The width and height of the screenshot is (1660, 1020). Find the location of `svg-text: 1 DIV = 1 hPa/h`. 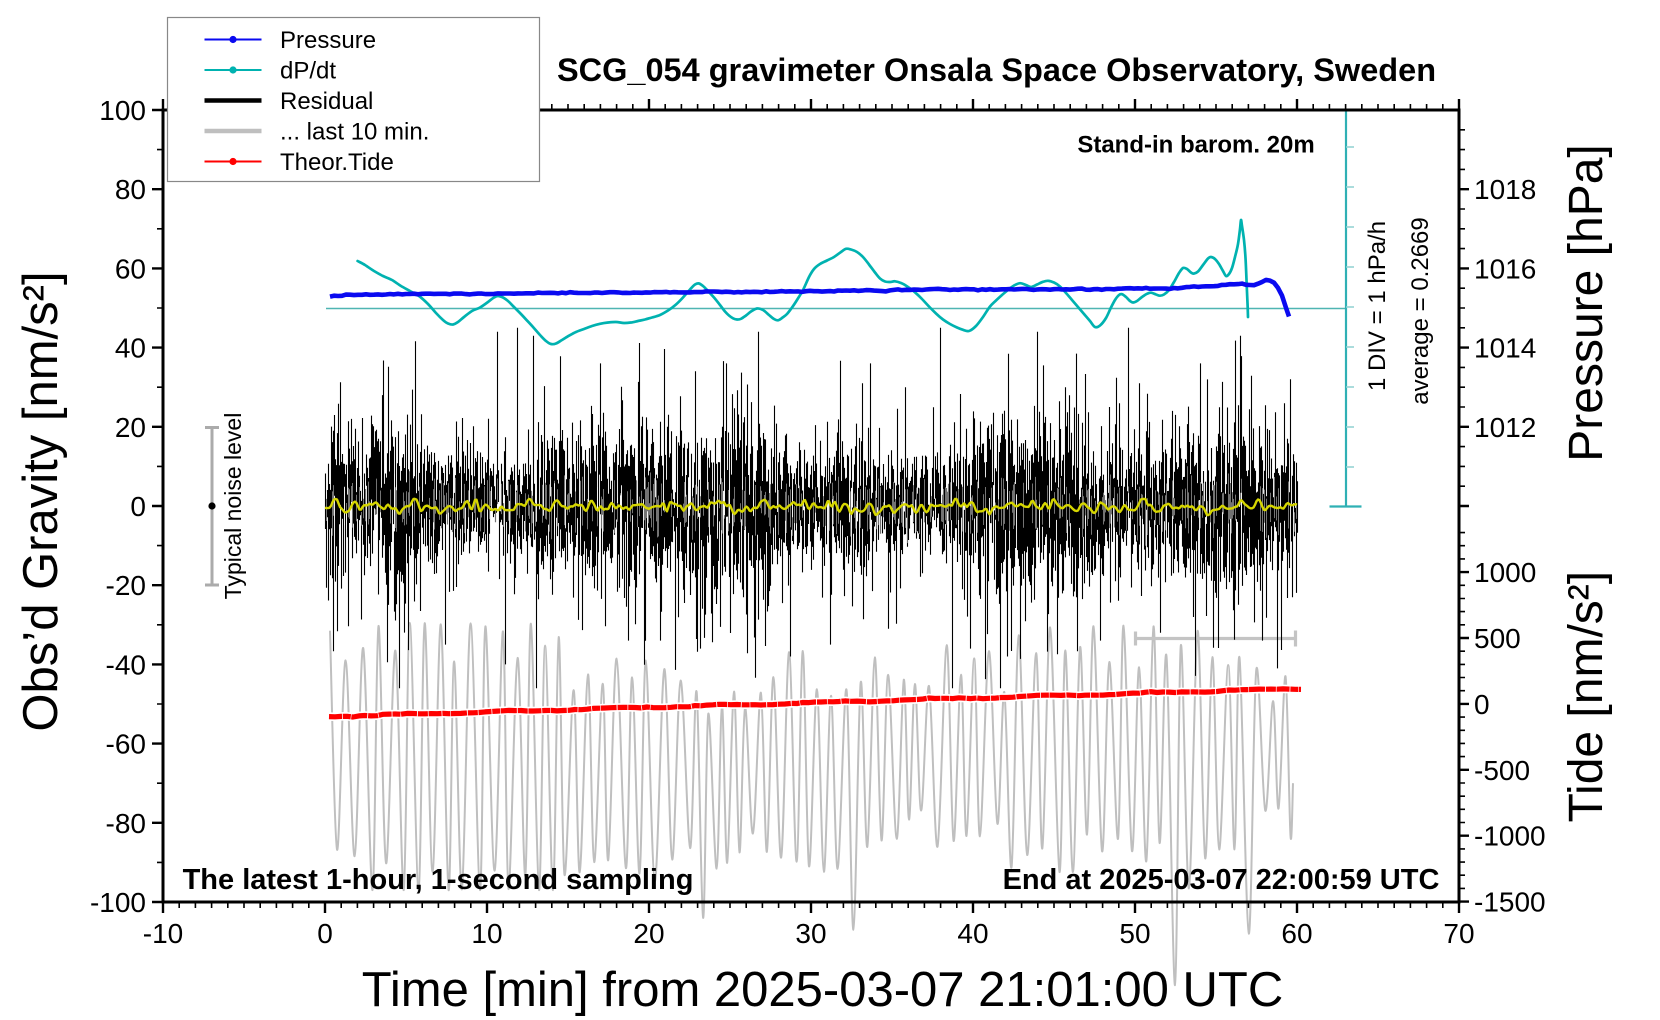

svg-text: 1 DIV = 1 hPa/h is located at coordinates (1377, 306).